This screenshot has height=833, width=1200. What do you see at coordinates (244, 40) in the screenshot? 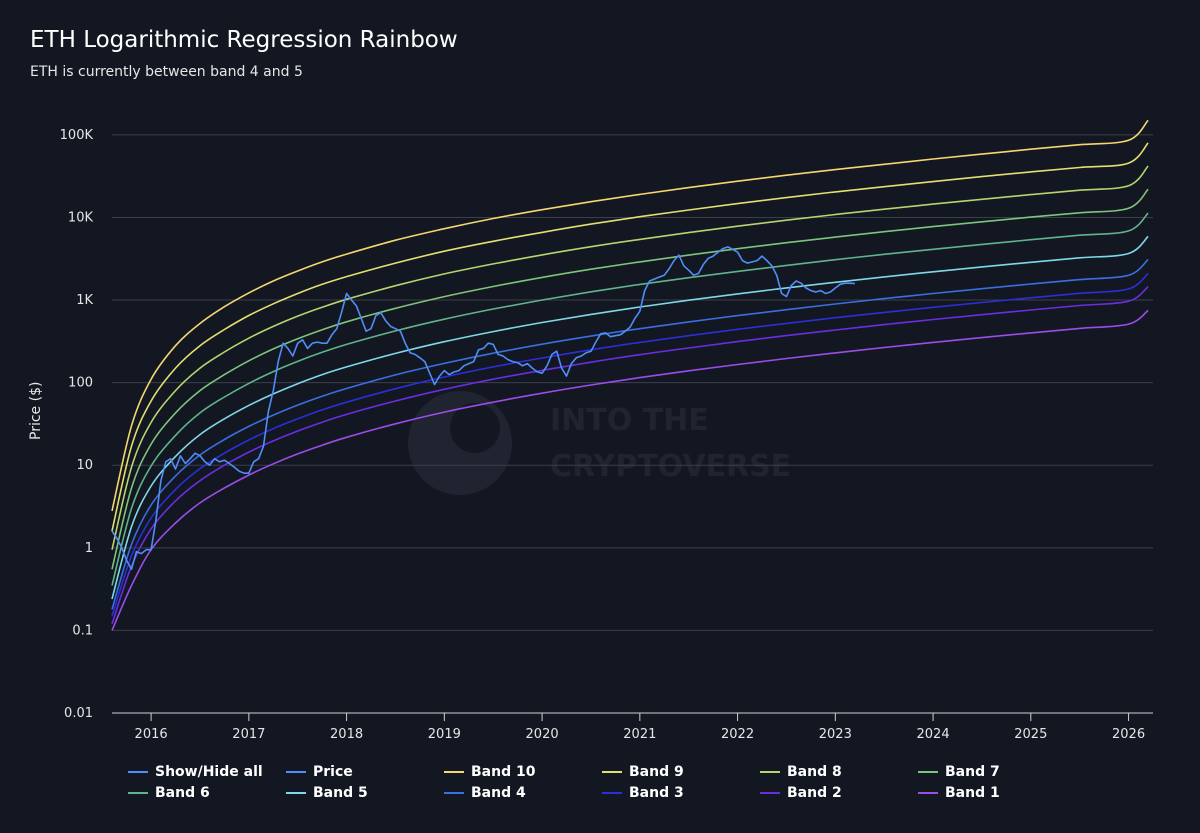
I see `chart-title: ETH Logarithmic Regression Rainbow` at bounding box center [244, 40].